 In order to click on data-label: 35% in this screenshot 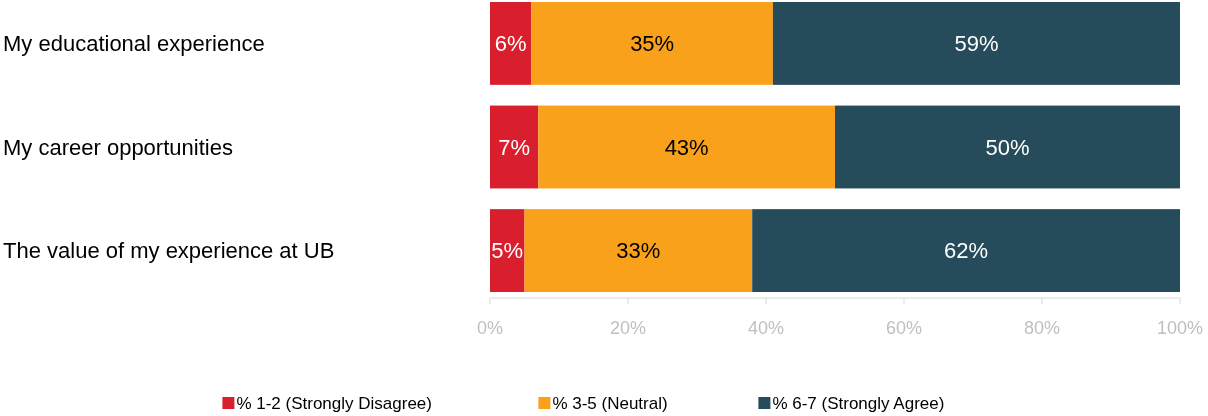, I will do `click(652, 44)`.